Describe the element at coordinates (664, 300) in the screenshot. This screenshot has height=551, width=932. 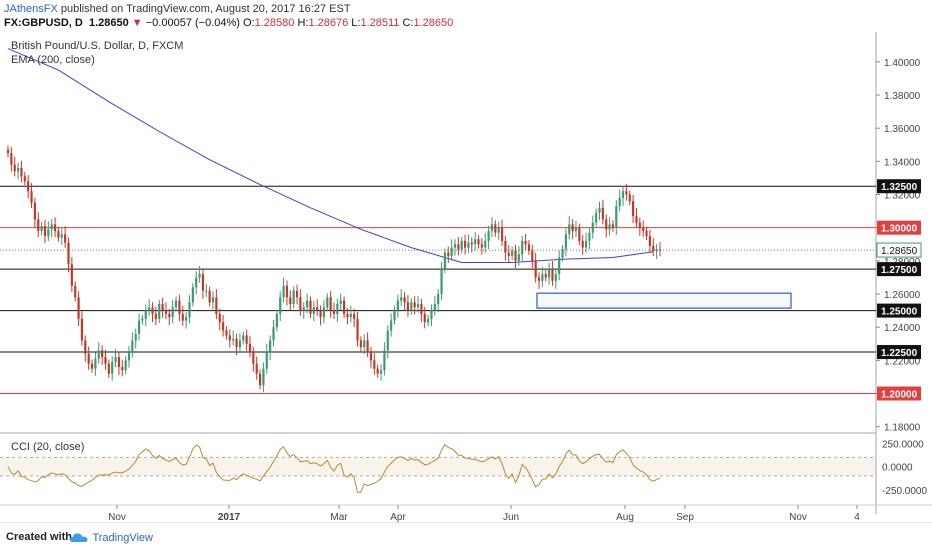
I see `zone-rect` at that location.